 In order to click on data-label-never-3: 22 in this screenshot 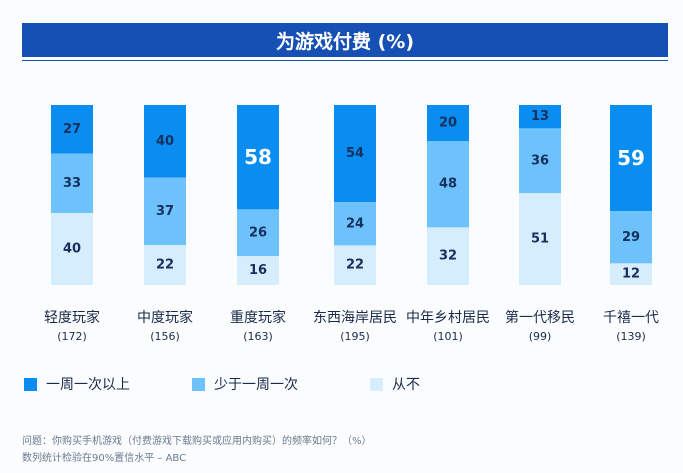, I will do `click(355, 265)`.